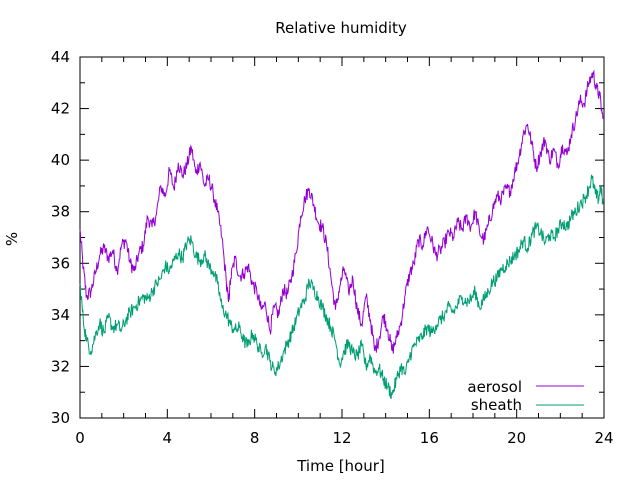  I want to click on x-tick-label: 8, so click(255, 438).